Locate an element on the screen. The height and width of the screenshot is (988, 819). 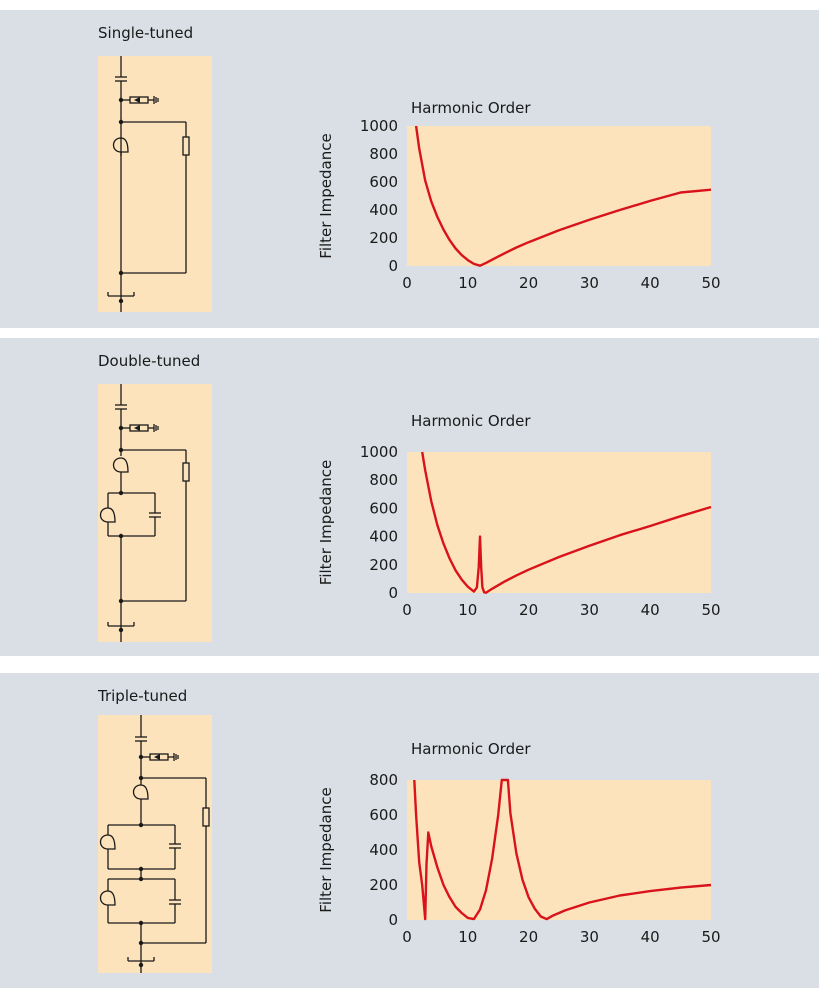
single-tuned-circuit-diagram is located at coordinates (155, 184).